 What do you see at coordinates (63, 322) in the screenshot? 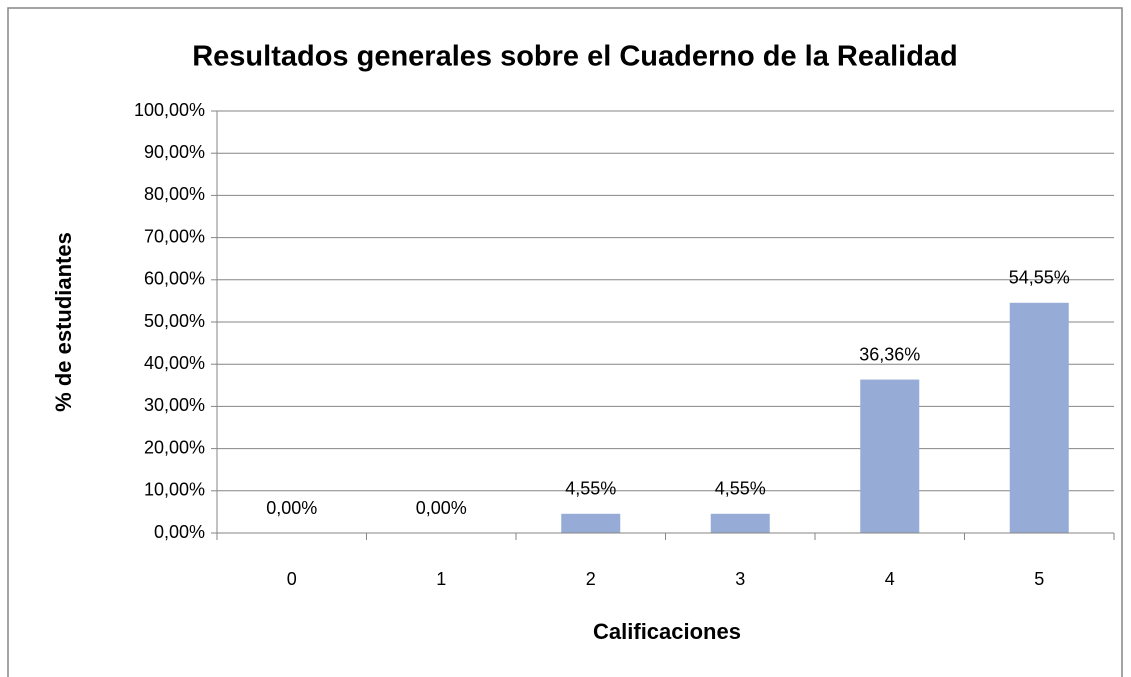
I see `y-axis-title: % de estudiantes` at bounding box center [63, 322].